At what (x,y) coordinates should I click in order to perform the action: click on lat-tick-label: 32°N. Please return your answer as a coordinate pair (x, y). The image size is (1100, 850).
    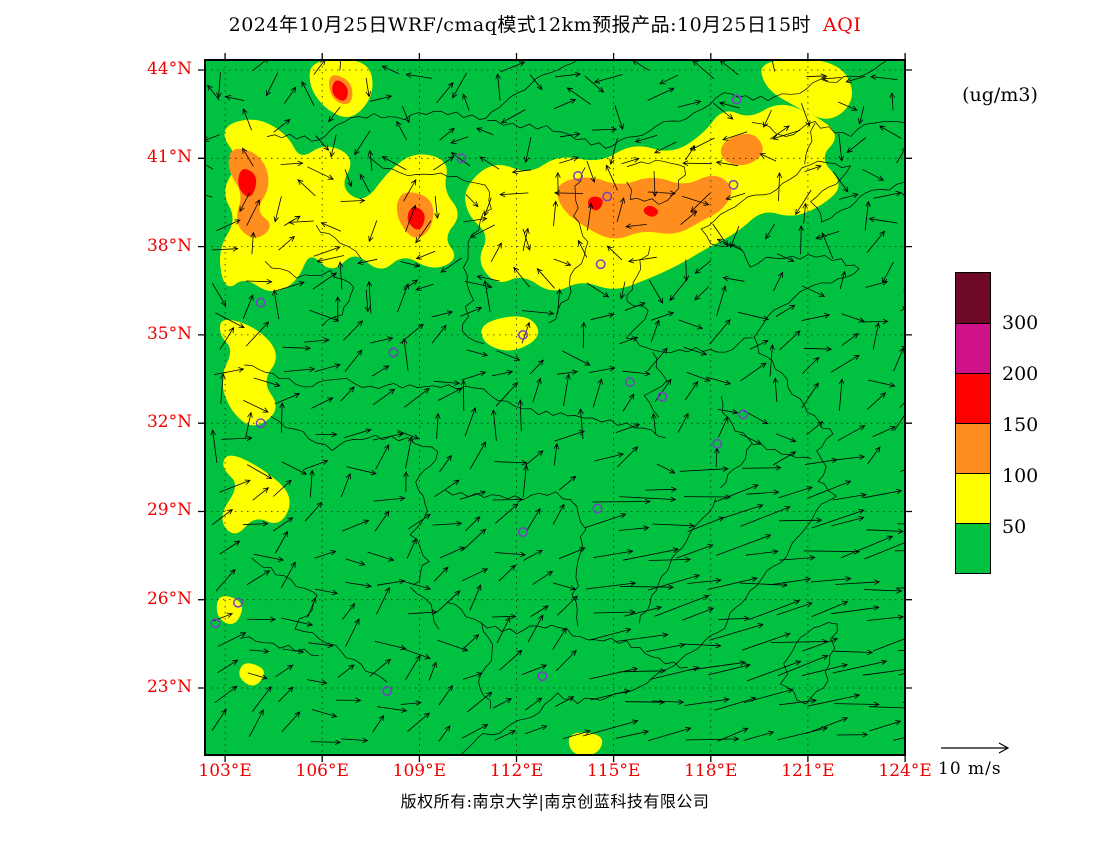
    Looking at the image, I should click on (169, 422).